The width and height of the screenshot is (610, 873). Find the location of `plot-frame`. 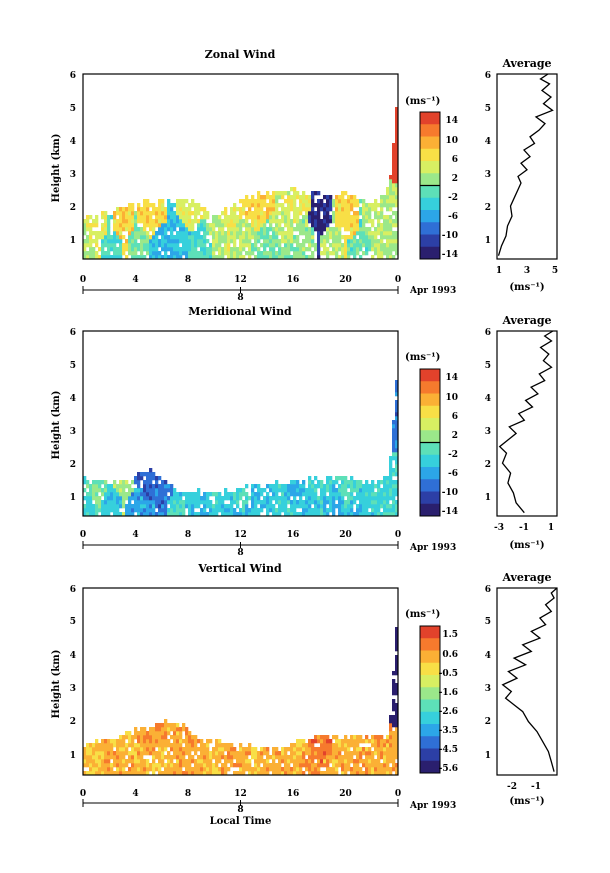

plot-frame is located at coordinates (240, 166).